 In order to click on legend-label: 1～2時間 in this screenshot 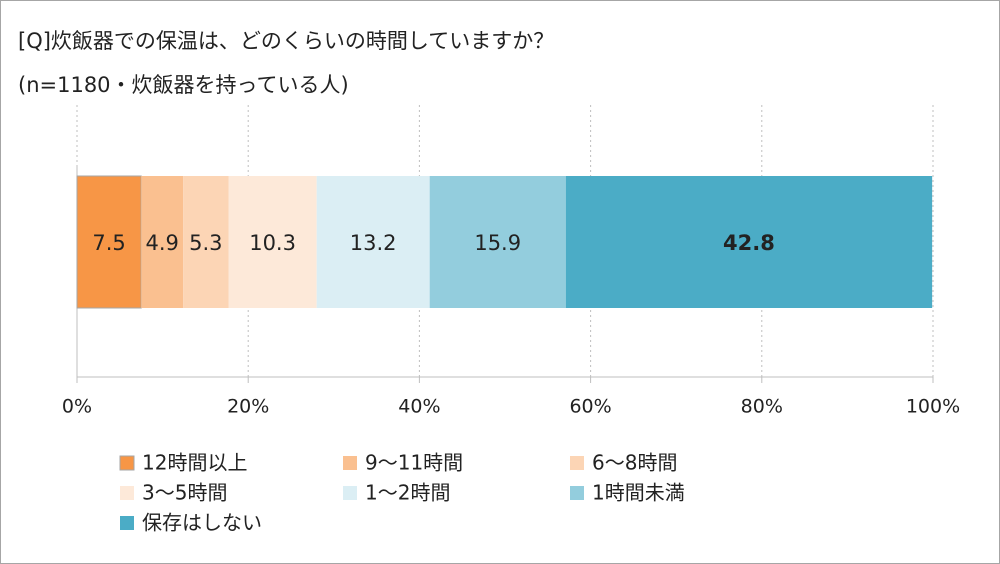, I will do `click(407, 493)`.